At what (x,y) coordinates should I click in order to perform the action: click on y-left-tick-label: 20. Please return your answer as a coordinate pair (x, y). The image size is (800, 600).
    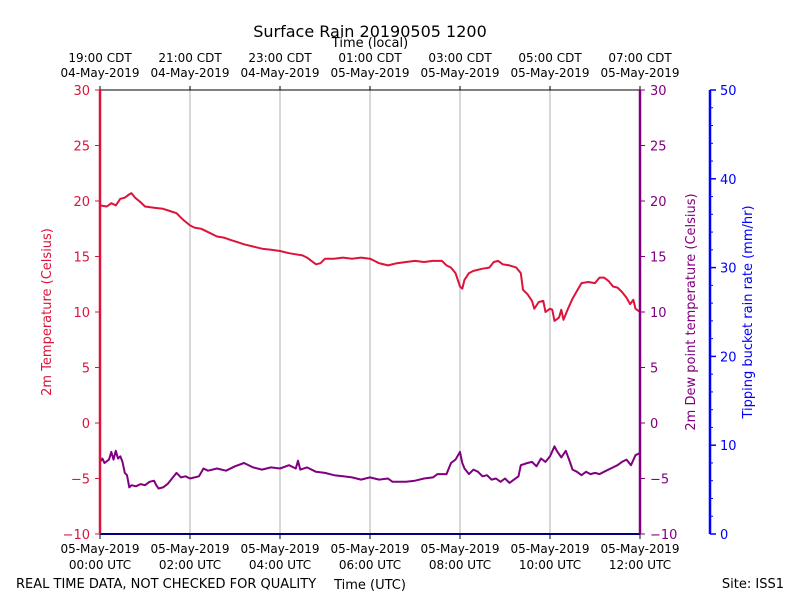
    Looking at the image, I should click on (81, 202).